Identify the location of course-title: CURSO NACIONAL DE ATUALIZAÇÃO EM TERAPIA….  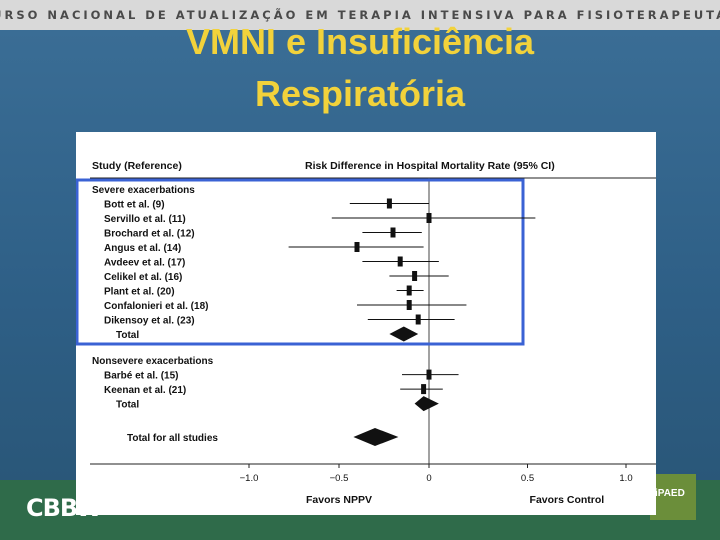
(360, 15).